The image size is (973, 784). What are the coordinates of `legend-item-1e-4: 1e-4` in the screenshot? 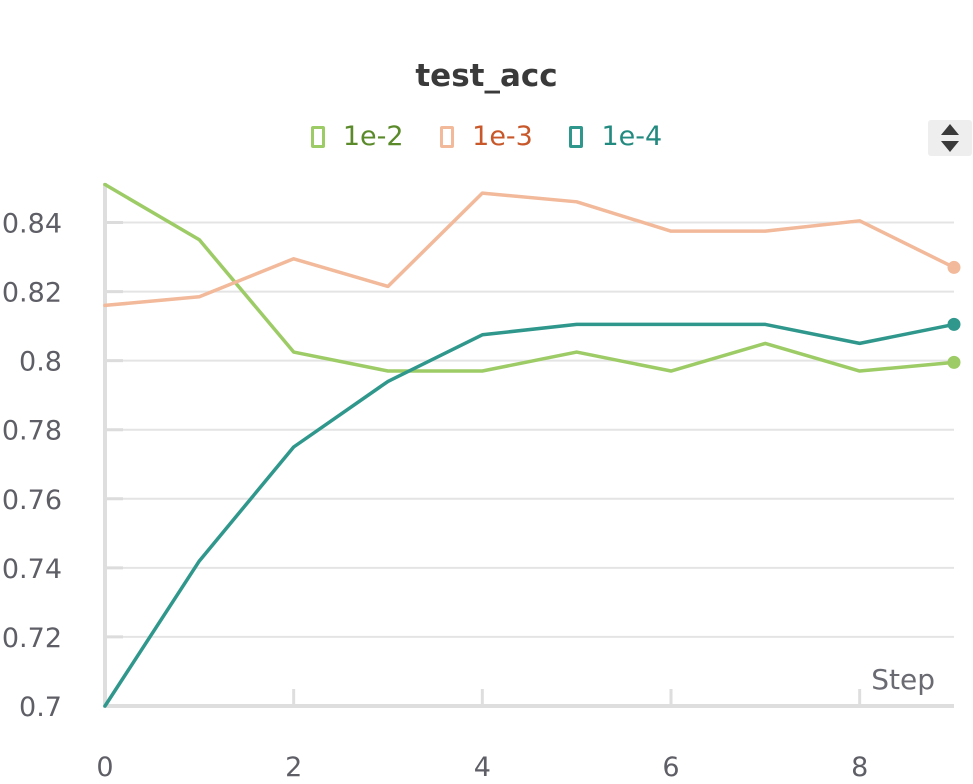 It's located at (615, 136).